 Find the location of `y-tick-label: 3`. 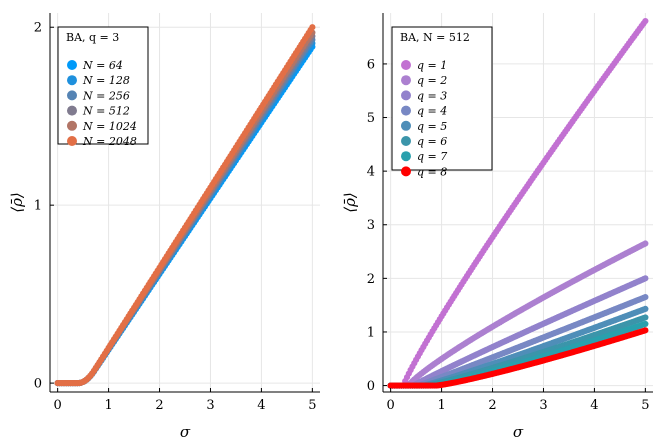

y-tick-label: 3 is located at coordinates (371, 225).